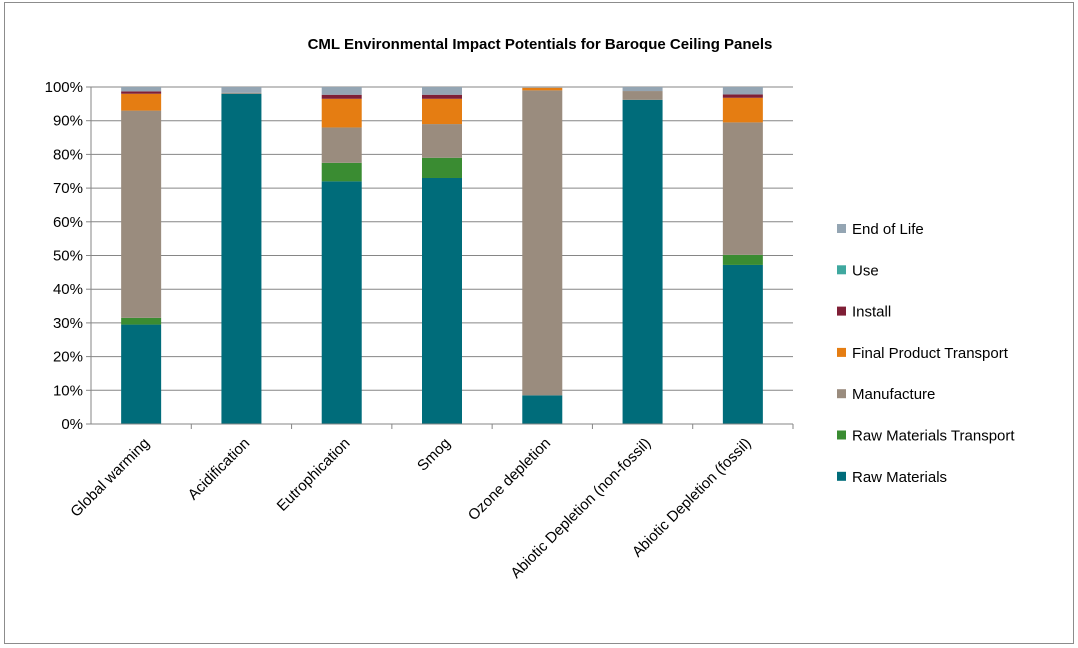  Describe the element at coordinates (68, 357) in the screenshot. I see `y-tick-label: 20%` at that location.